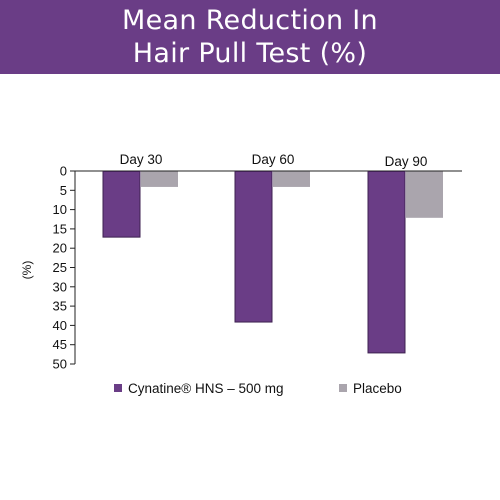  What do you see at coordinates (60, 209) in the screenshot?
I see `y-tick-label: 10` at bounding box center [60, 209].